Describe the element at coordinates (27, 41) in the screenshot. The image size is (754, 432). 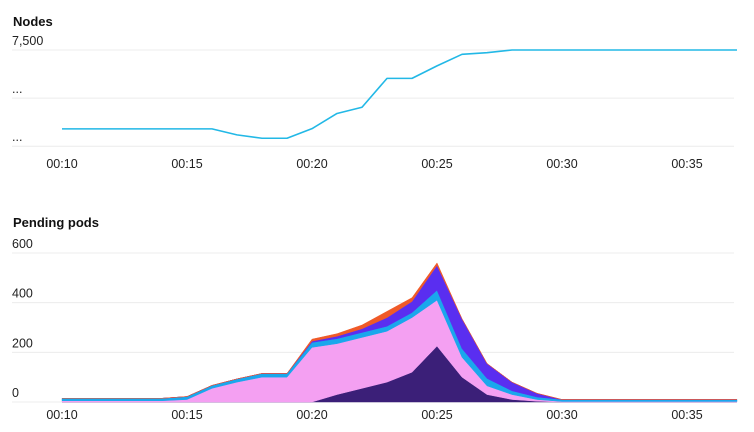
I see `y-tick-label: 7,500` at that location.